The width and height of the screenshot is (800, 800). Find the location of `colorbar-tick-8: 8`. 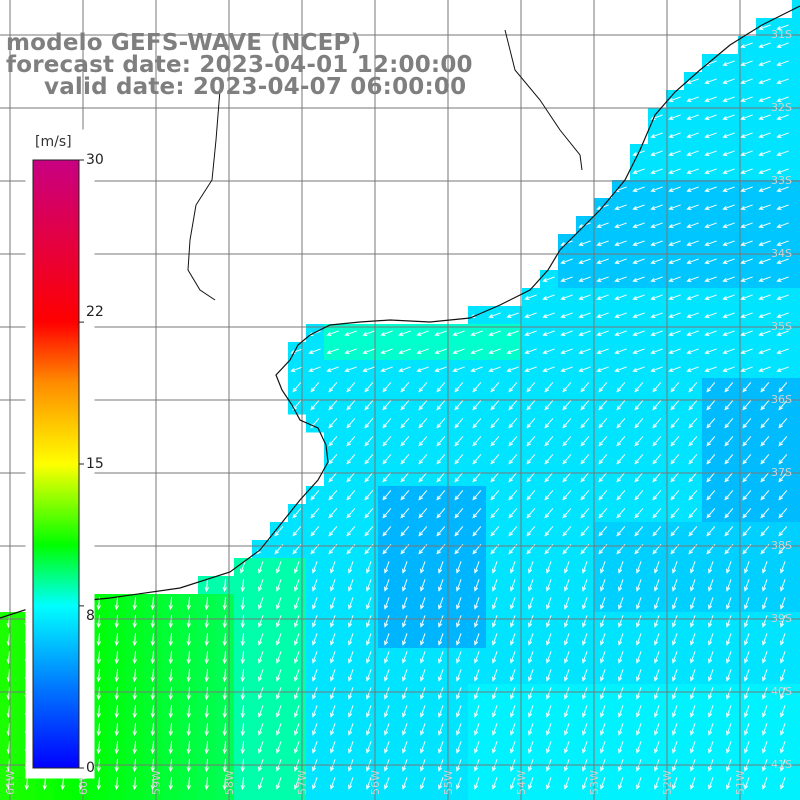

colorbar-tick-8: 8 is located at coordinates (90, 616).